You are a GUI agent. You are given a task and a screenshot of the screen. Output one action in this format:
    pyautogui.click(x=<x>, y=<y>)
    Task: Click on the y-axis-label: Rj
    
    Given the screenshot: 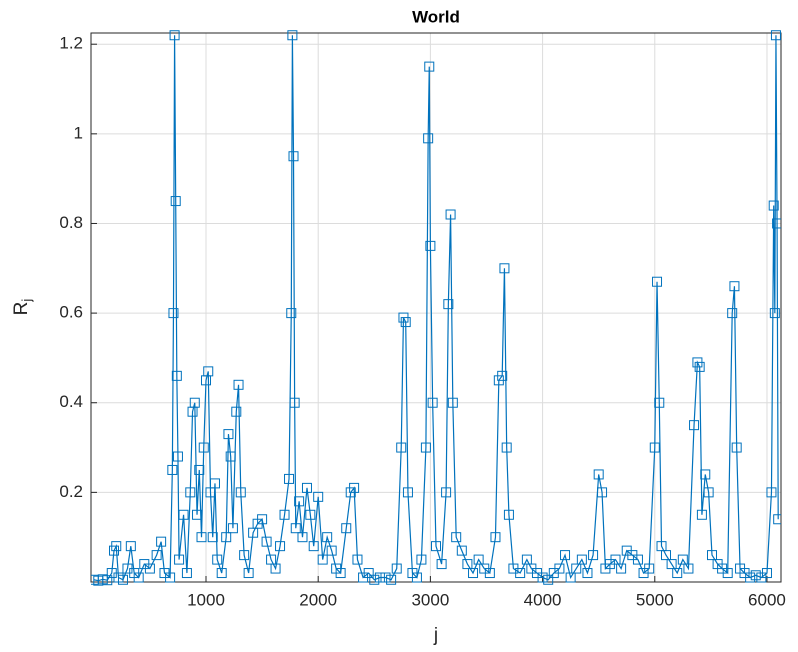 What is the action you would take?
    pyautogui.click(x=22, y=307)
    